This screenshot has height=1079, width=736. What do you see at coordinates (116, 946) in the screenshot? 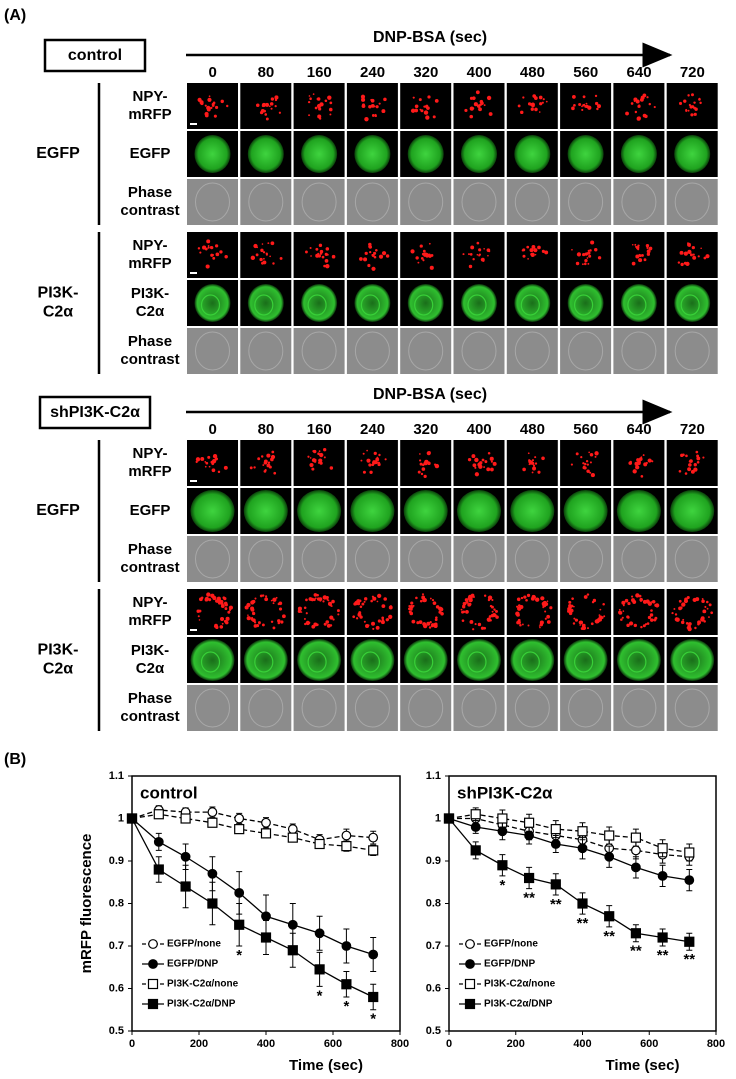
I see `y-tick-label: 0.7` at bounding box center [116, 946].